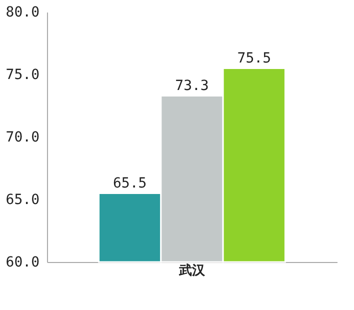 Image resolution: width=354 pixels, height=310 pixels. What do you see at coordinates (23, 200) in the screenshot?
I see `y-tick-label: 65.0` at bounding box center [23, 200].